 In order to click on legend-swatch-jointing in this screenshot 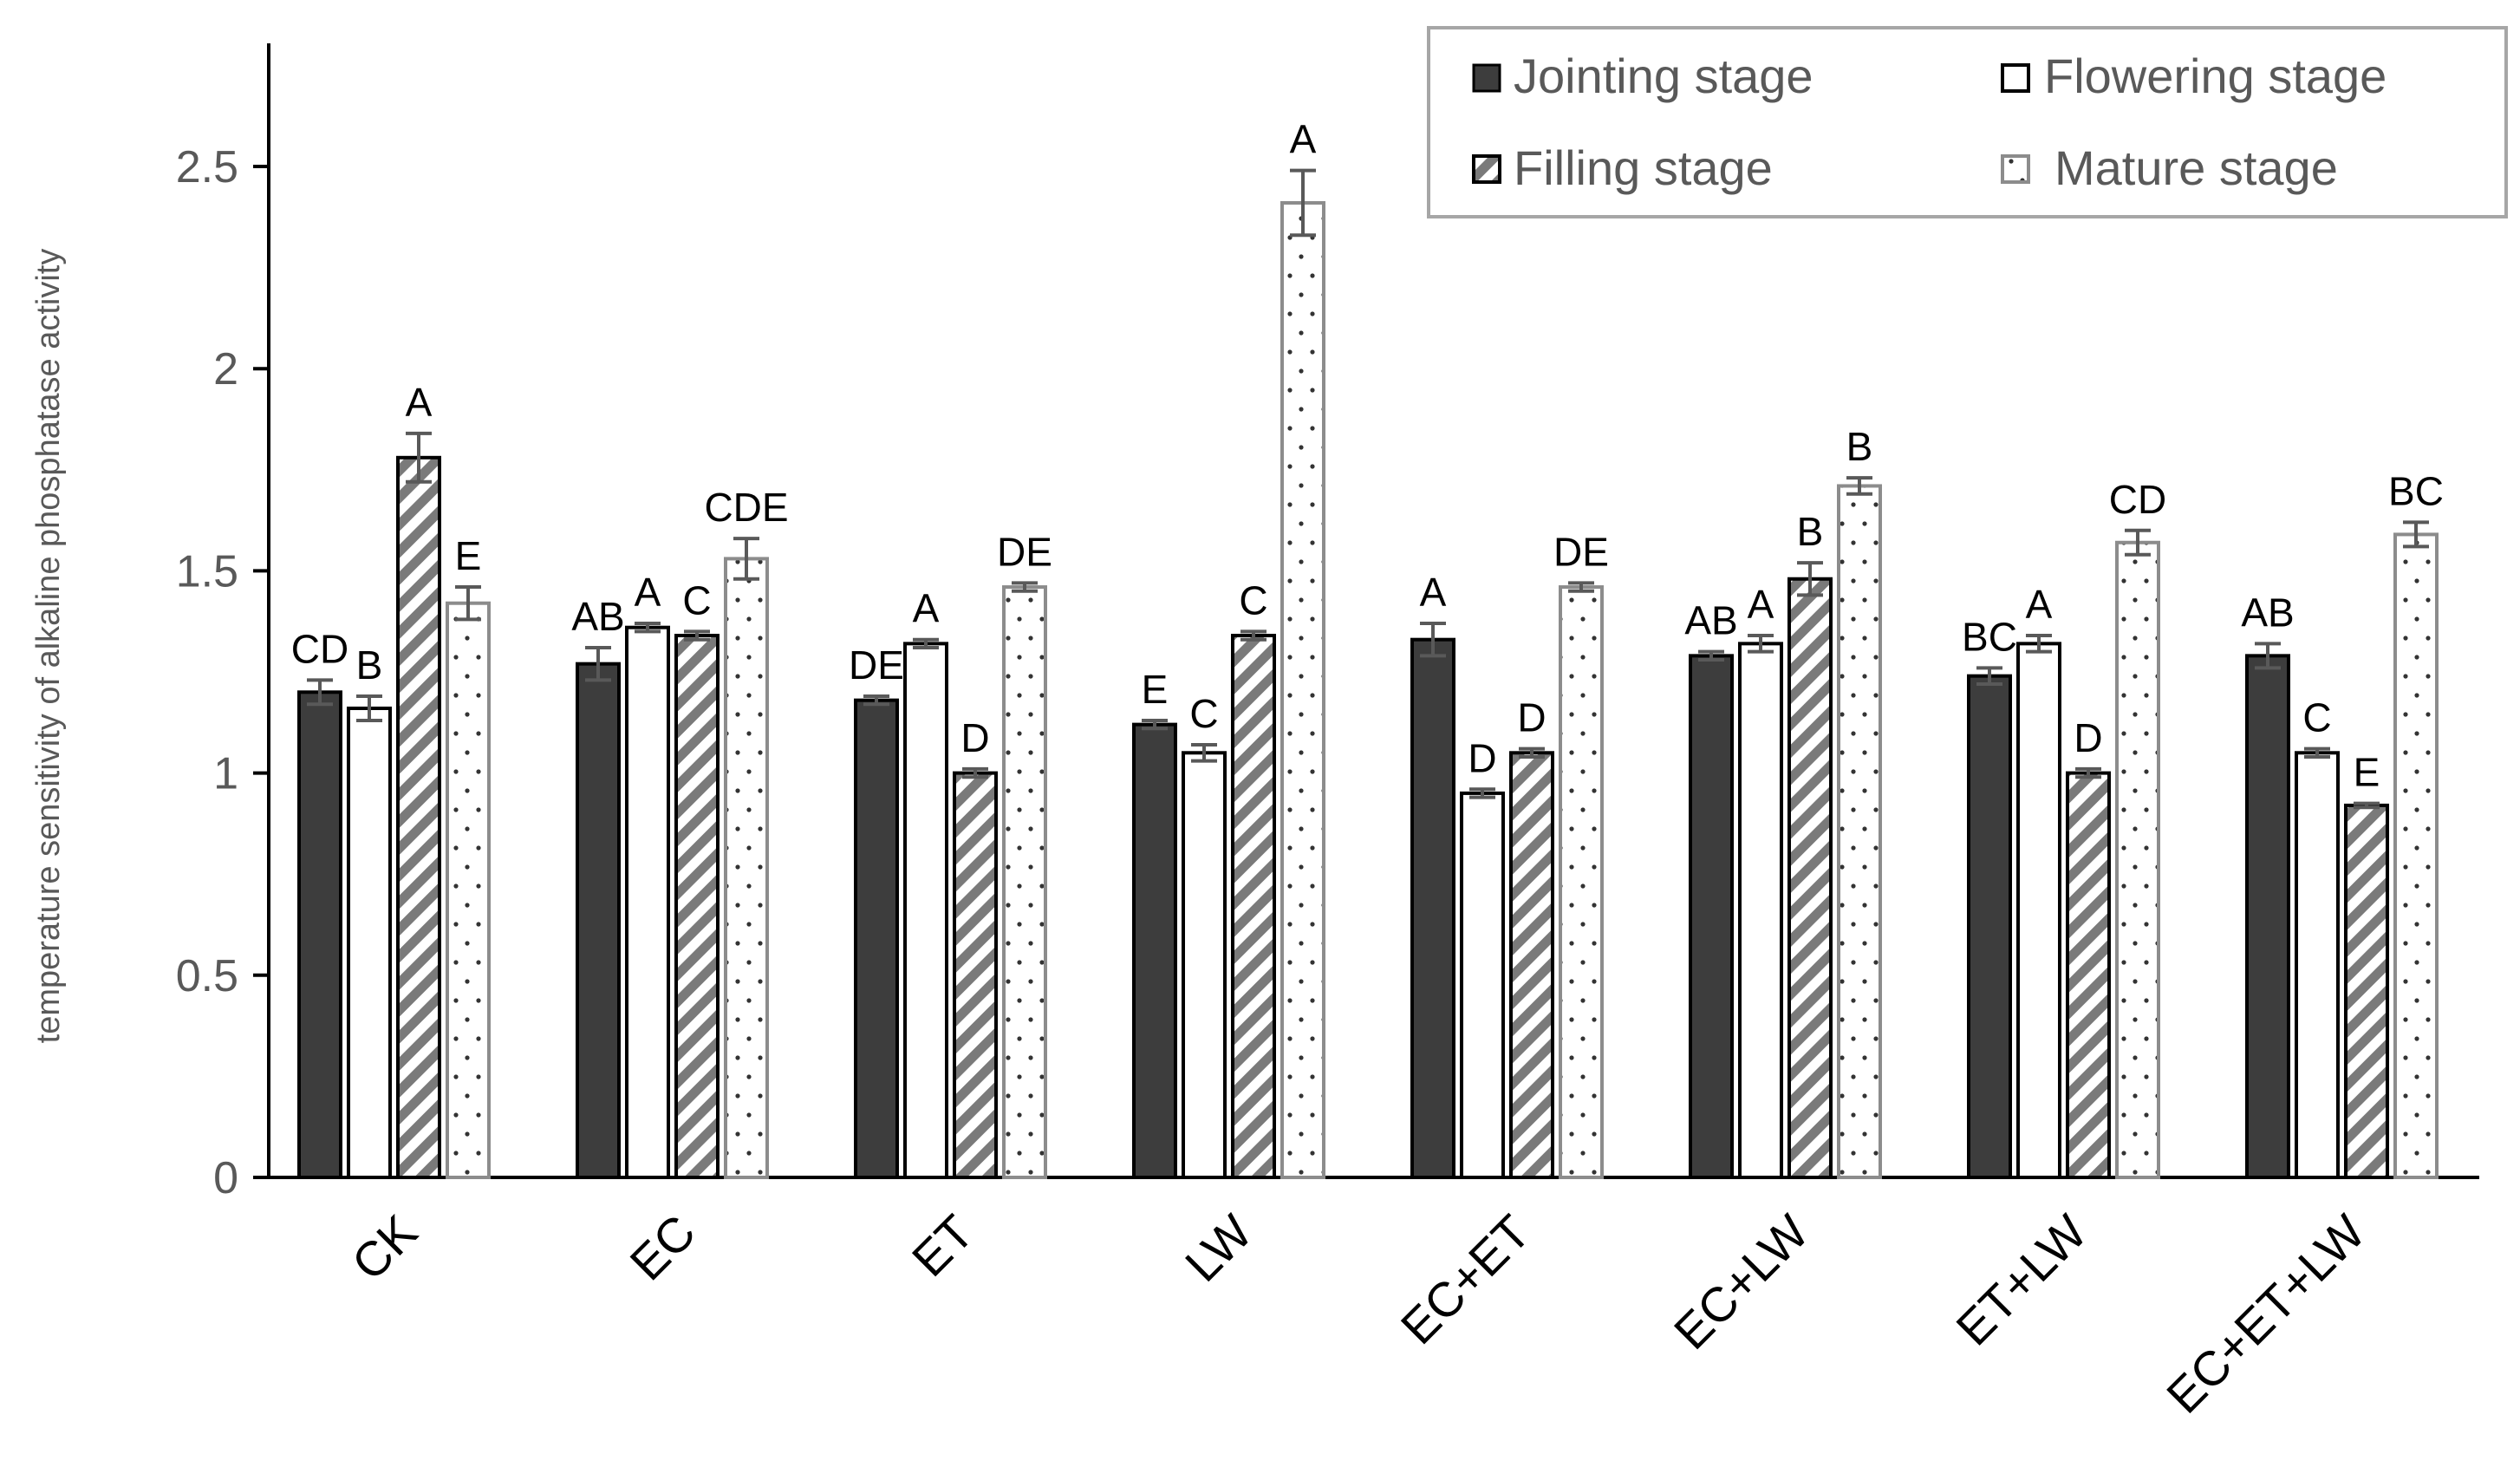, I will do `click(1486, 78)`.